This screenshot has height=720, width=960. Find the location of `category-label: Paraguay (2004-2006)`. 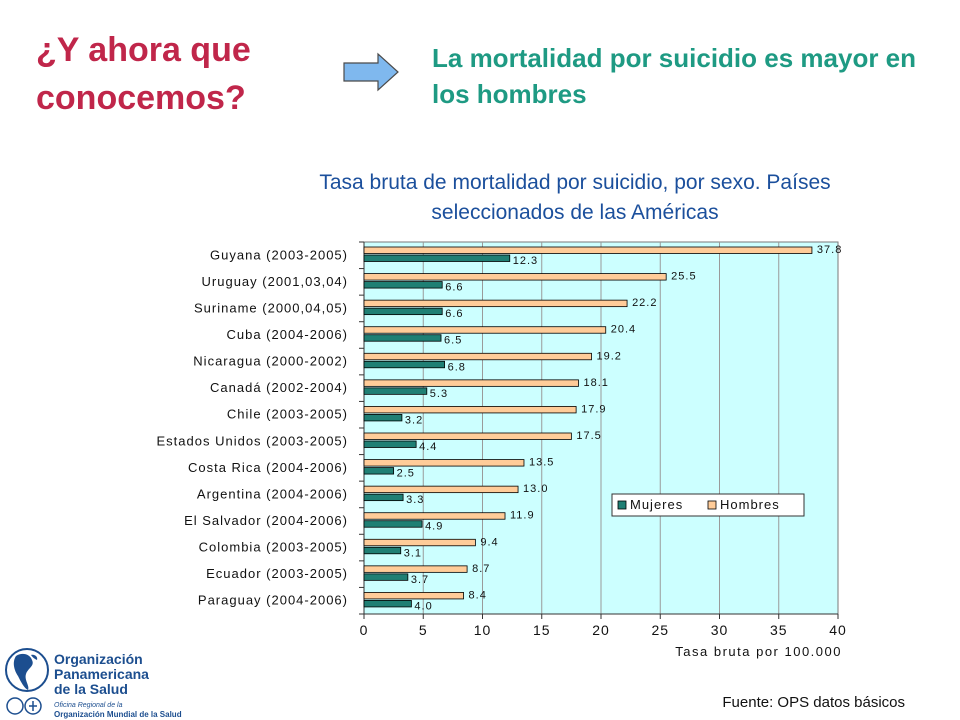

category-label: Paraguay (2004-2006) is located at coordinates (273, 600).